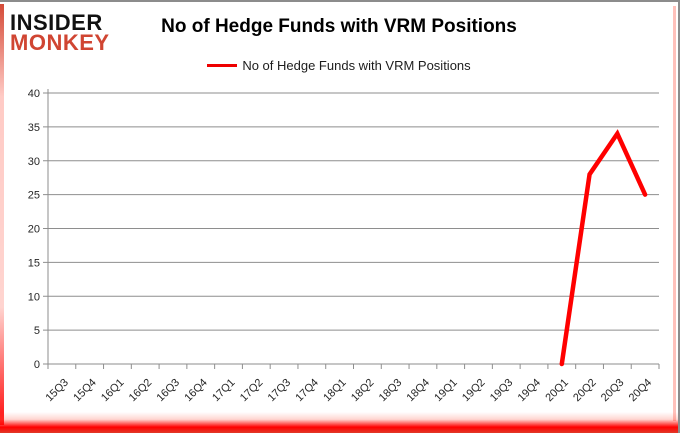 This screenshot has width=680, height=433. I want to click on x-axis-label: 19Q2, so click(474, 391).